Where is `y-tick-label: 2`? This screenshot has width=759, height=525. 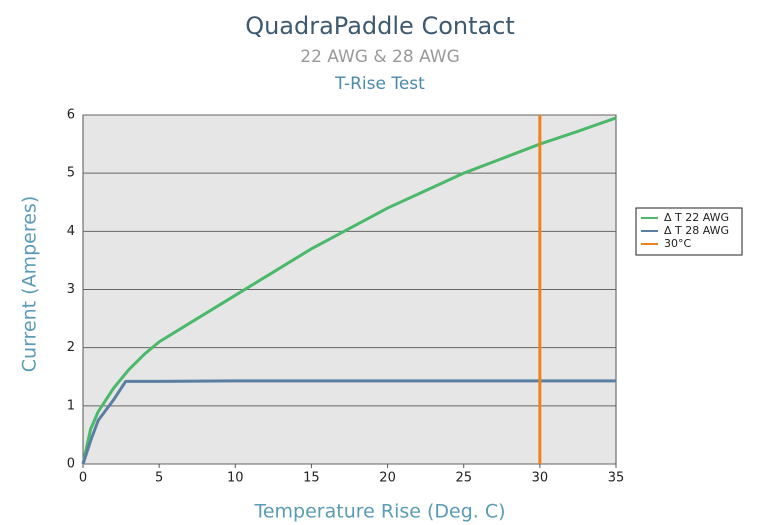 y-tick-label: 2 is located at coordinates (71, 347).